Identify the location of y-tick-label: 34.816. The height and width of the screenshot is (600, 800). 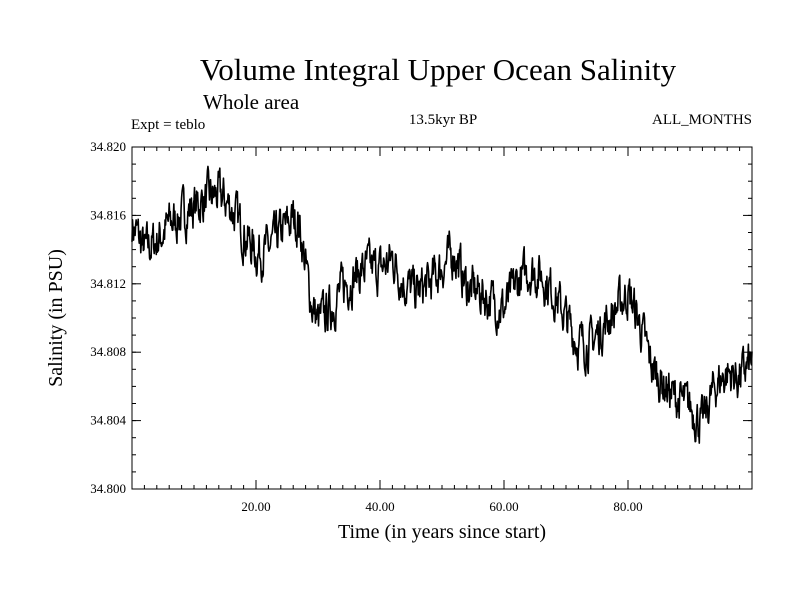
(108, 214).